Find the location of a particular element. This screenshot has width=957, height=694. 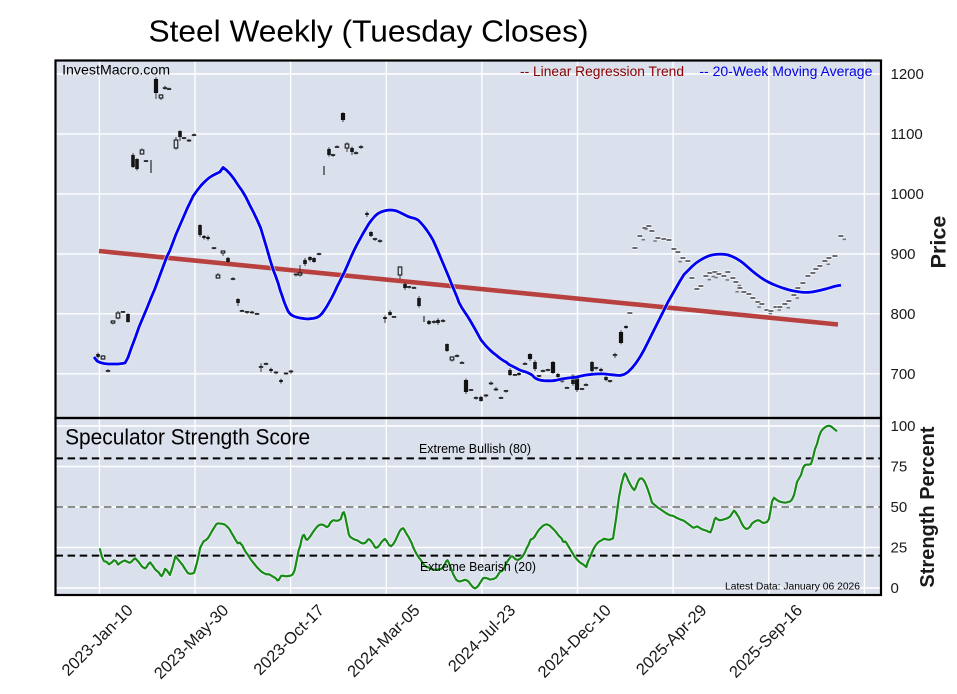

svg-text: Speculator Strength Score is located at coordinates (187, 436).